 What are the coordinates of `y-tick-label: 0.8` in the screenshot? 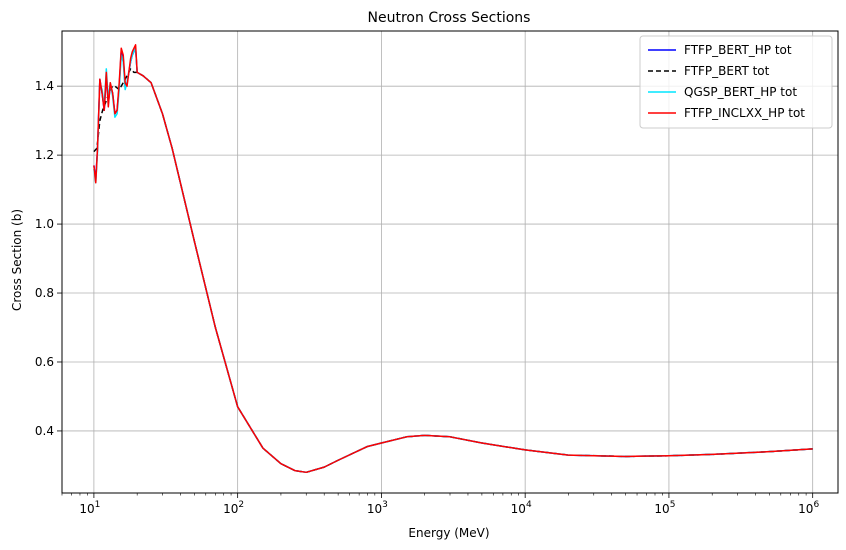 It's located at (44, 293).